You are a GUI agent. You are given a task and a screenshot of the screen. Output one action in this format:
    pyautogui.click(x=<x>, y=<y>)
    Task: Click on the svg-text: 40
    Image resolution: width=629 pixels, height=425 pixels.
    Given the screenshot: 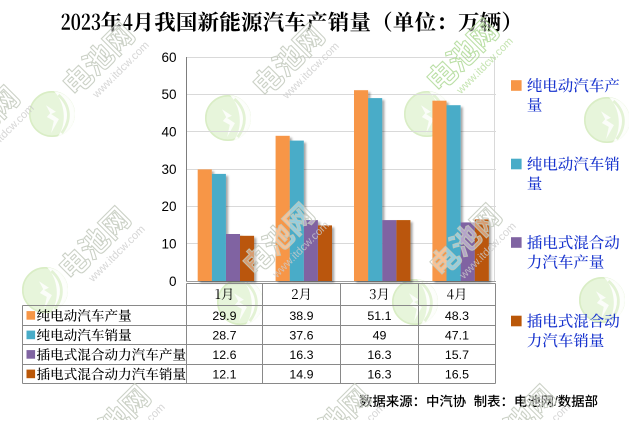 What is the action you would take?
    pyautogui.click(x=169, y=132)
    